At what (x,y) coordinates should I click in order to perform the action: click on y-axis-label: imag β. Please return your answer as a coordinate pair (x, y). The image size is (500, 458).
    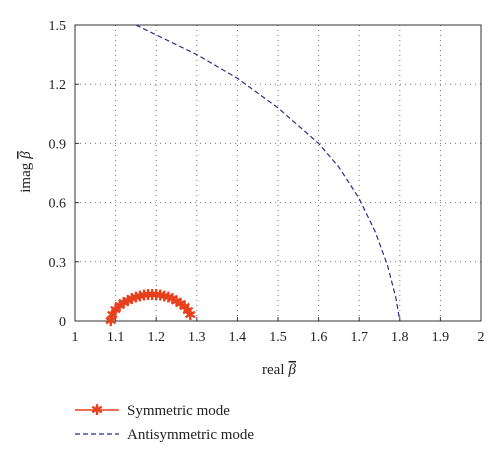
    Looking at the image, I should click on (26, 172).